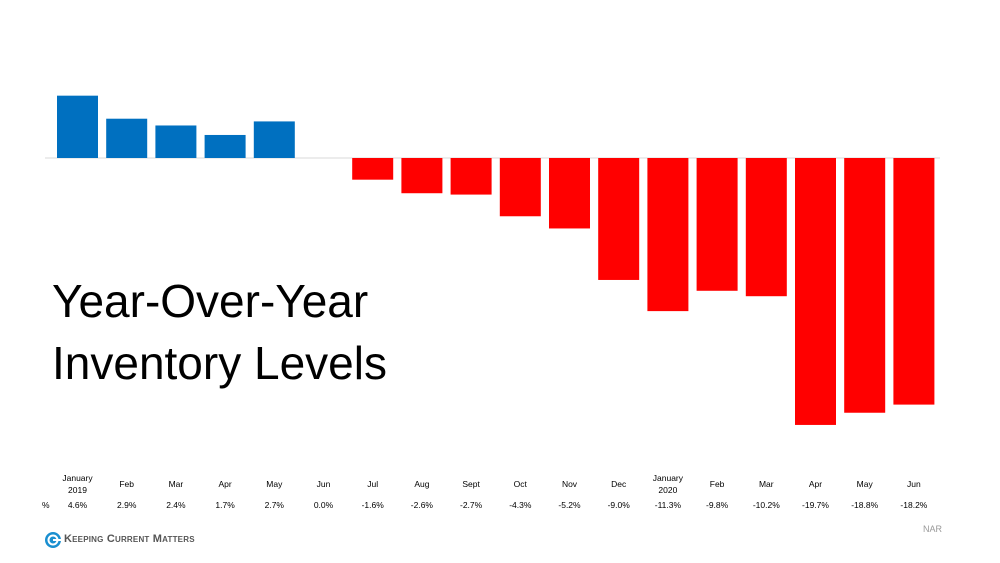  I want to click on value-label: -18.2%, so click(914, 505).